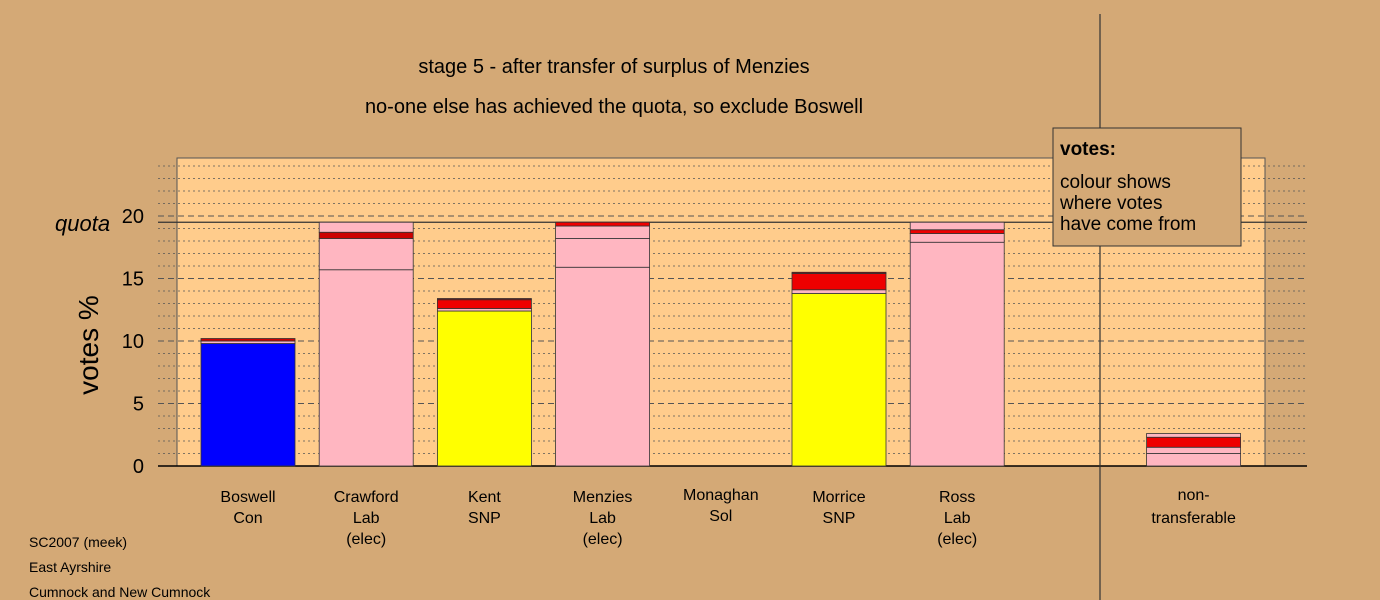 This screenshot has height=600, width=1380. Describe the element at coordinates (88, 345) in the screenshot. I see `y-axis-label: votes %` at that location.